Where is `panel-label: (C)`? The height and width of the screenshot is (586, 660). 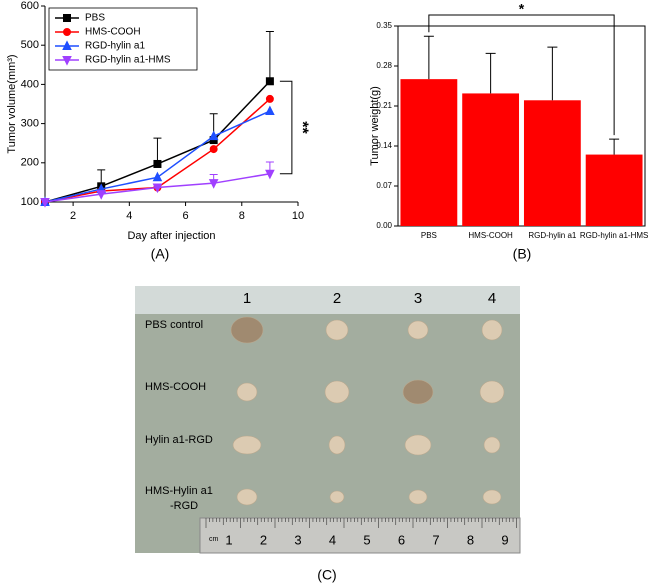 panel-label: (C) is located at coordinates (326, 575).